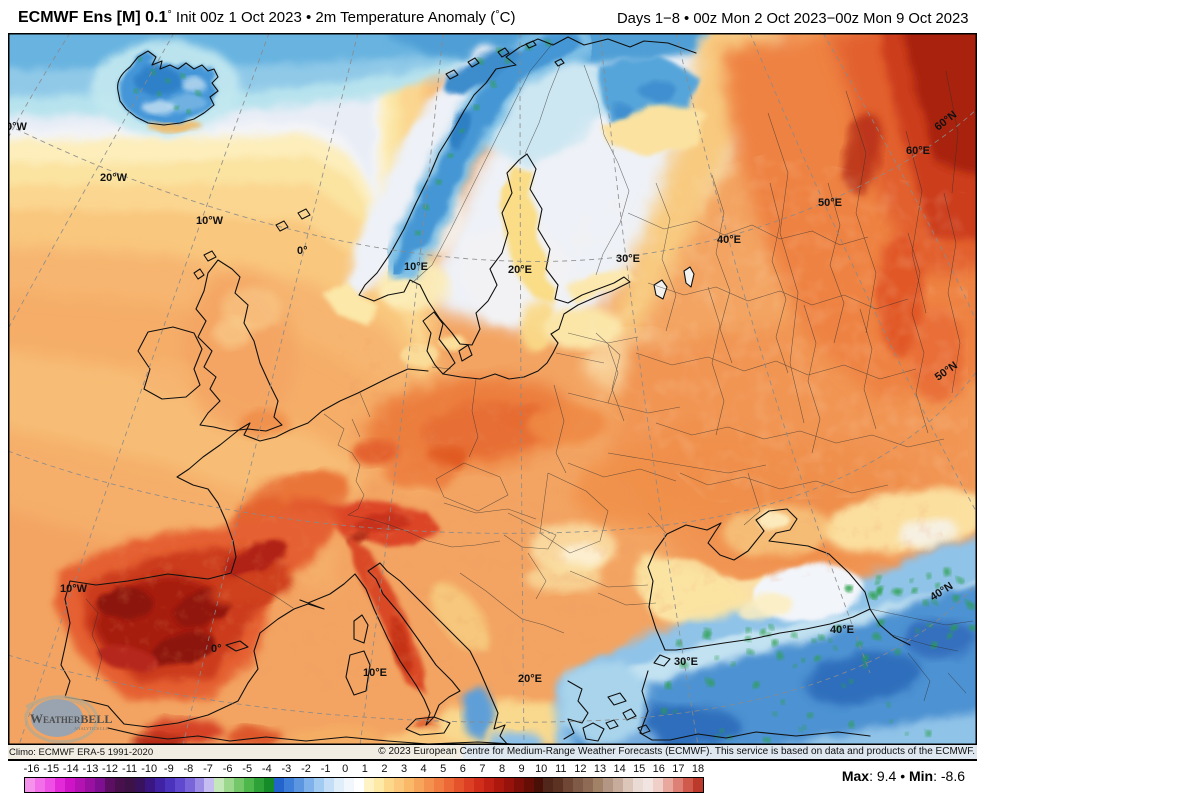 Image resolution: width=1200 pixels, height=808 pixels. I want to click on svg-text: 50°E, so click(830, 203).